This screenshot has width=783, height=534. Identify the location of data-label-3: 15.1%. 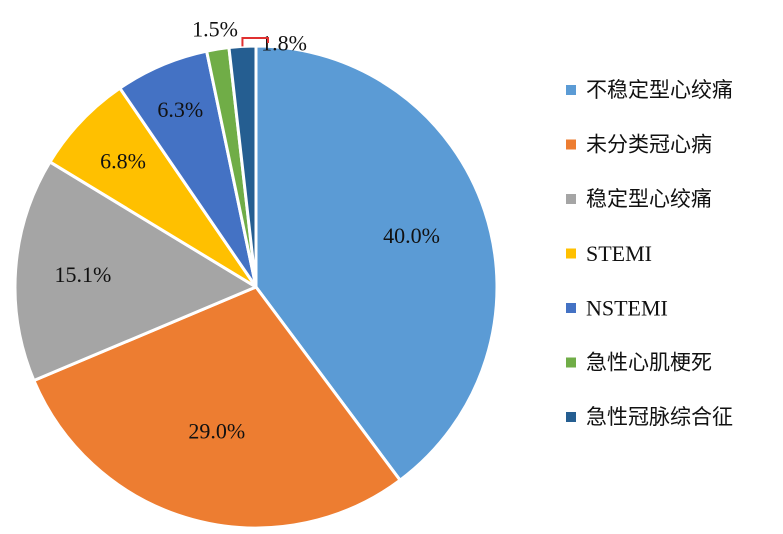
(83, 274).